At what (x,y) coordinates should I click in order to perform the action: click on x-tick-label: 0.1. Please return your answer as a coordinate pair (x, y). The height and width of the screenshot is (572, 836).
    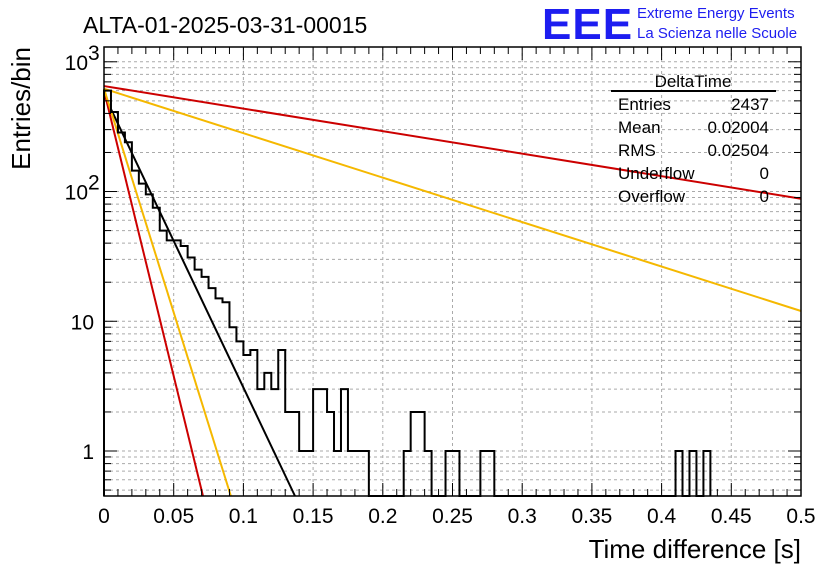
    Looking at the image, I should click on (243, 516).